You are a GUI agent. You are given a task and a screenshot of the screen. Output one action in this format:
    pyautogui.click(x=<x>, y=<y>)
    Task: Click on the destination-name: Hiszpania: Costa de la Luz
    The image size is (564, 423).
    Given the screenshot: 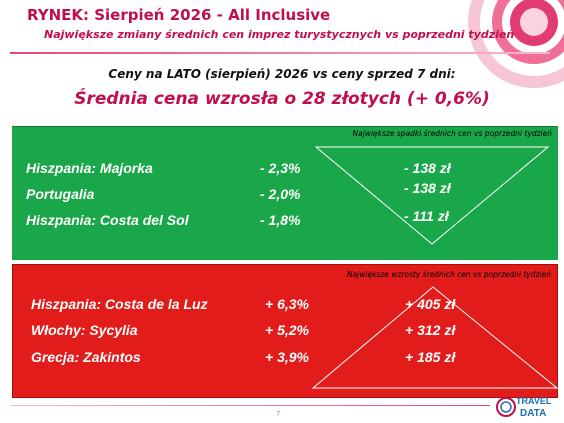 What is the action you would take?
    pyautogui.click(x=119, y=304)
    